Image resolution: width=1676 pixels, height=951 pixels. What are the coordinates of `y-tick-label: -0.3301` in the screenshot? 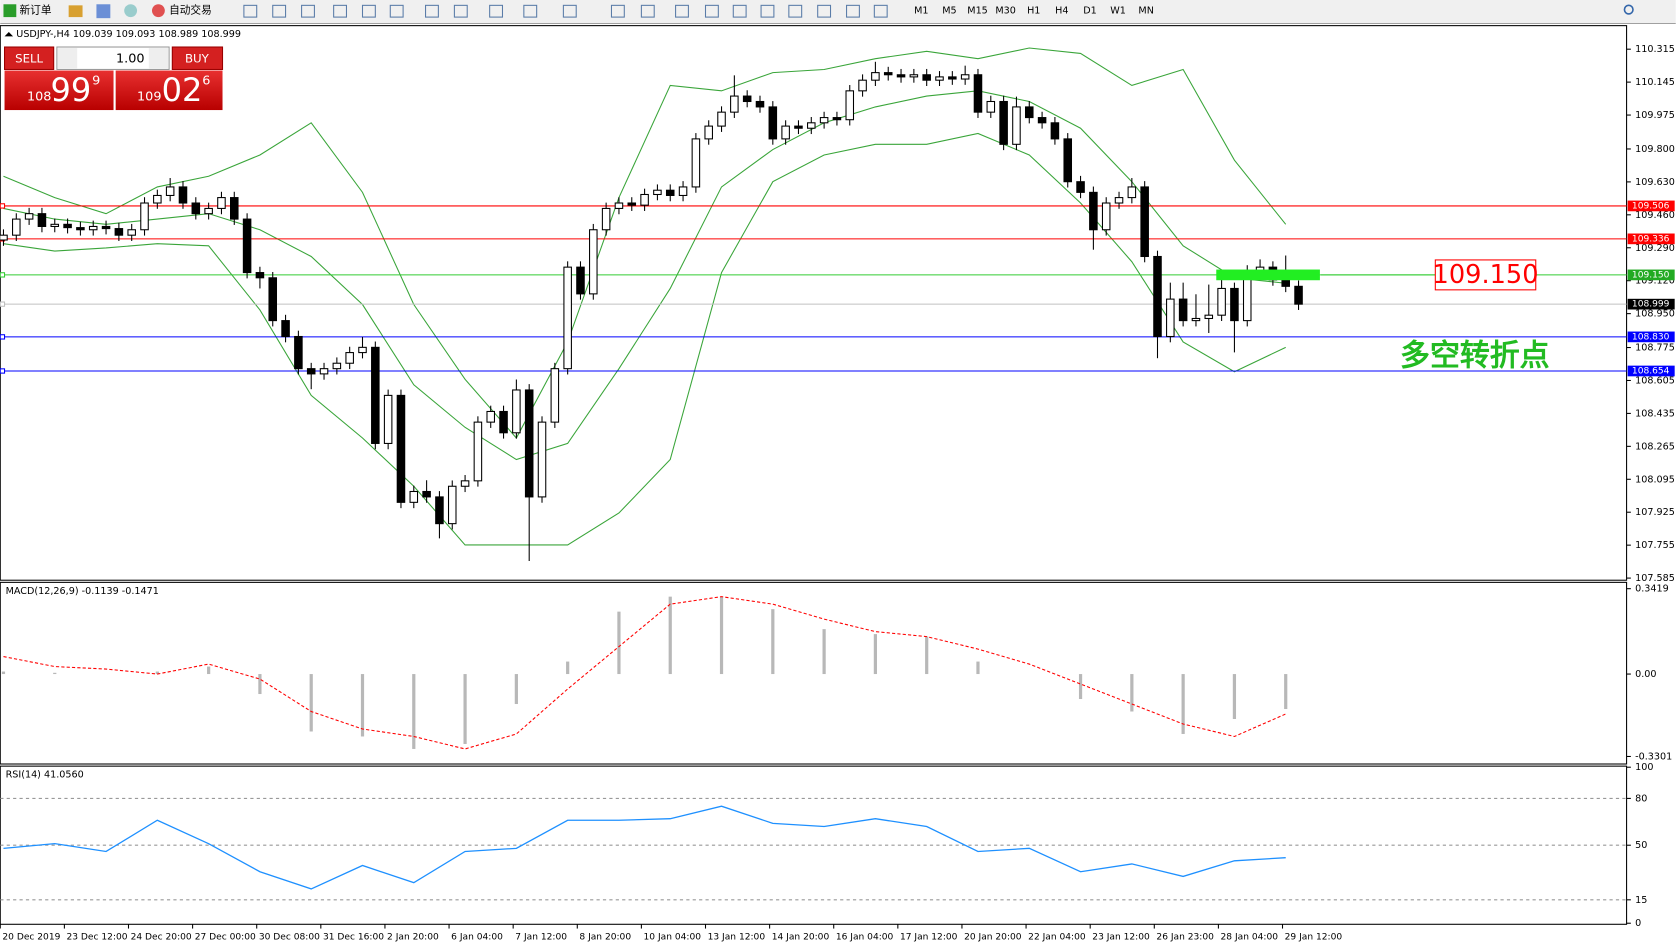 It's located at (1653, 756).